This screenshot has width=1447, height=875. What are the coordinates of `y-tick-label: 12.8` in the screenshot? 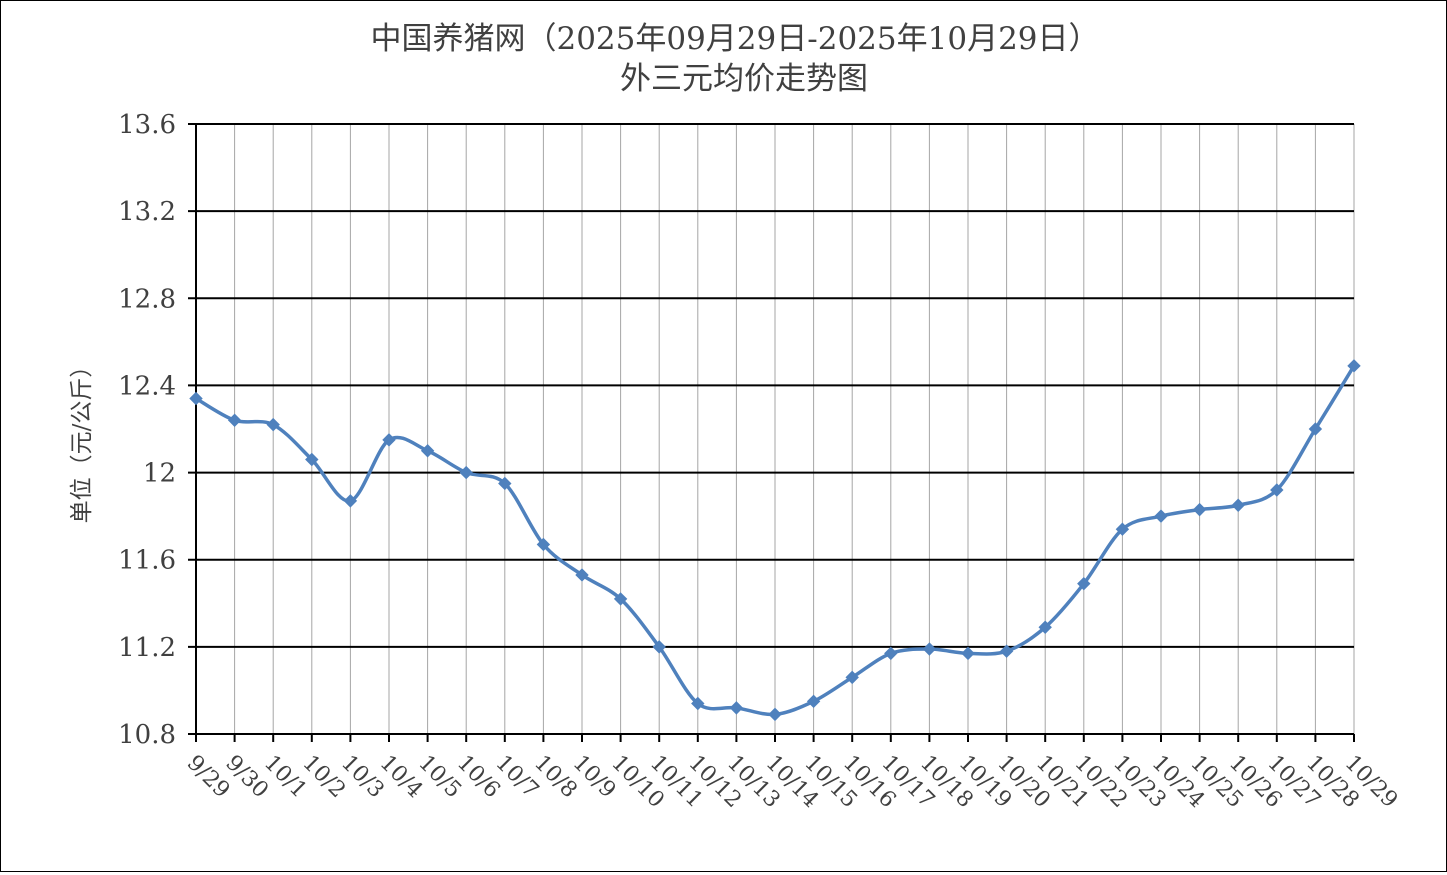 It's located at (147, 299).